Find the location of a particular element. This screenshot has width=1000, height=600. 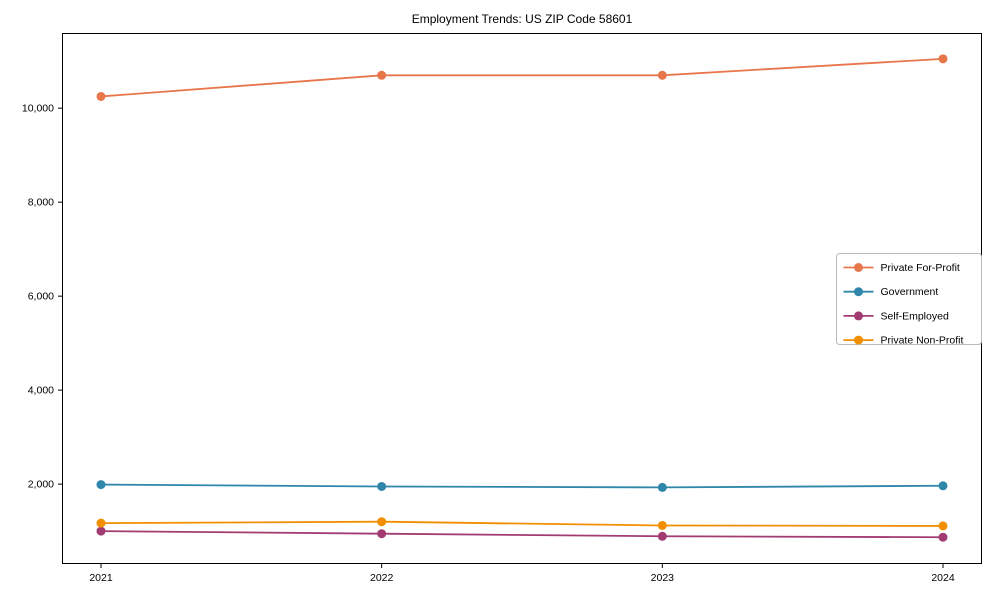

series-line-private-for-profit is located at coordinates (522, 77).